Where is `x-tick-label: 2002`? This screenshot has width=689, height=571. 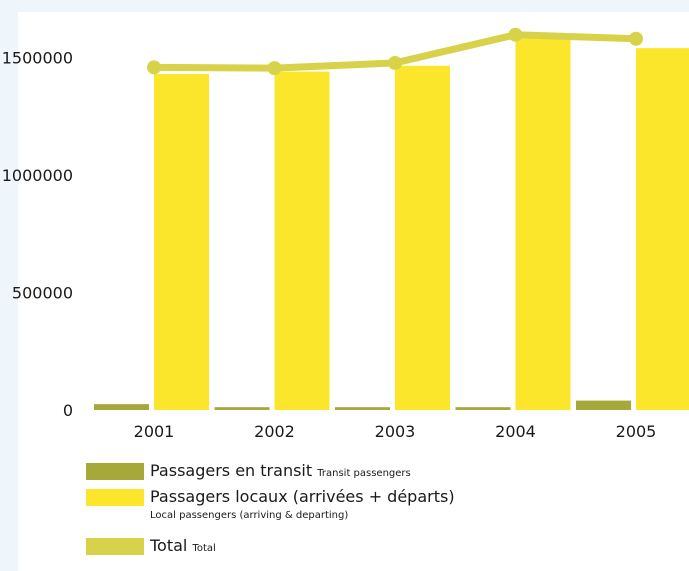 x-tick-label: 2002 is located at coordinates (274, 431).